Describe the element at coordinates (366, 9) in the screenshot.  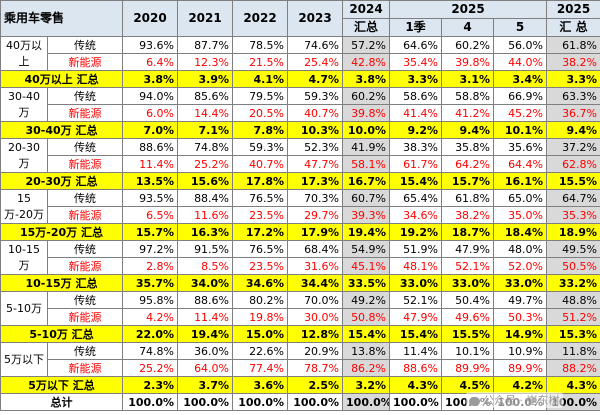
I see `year-2024-header: 2024` at that location.